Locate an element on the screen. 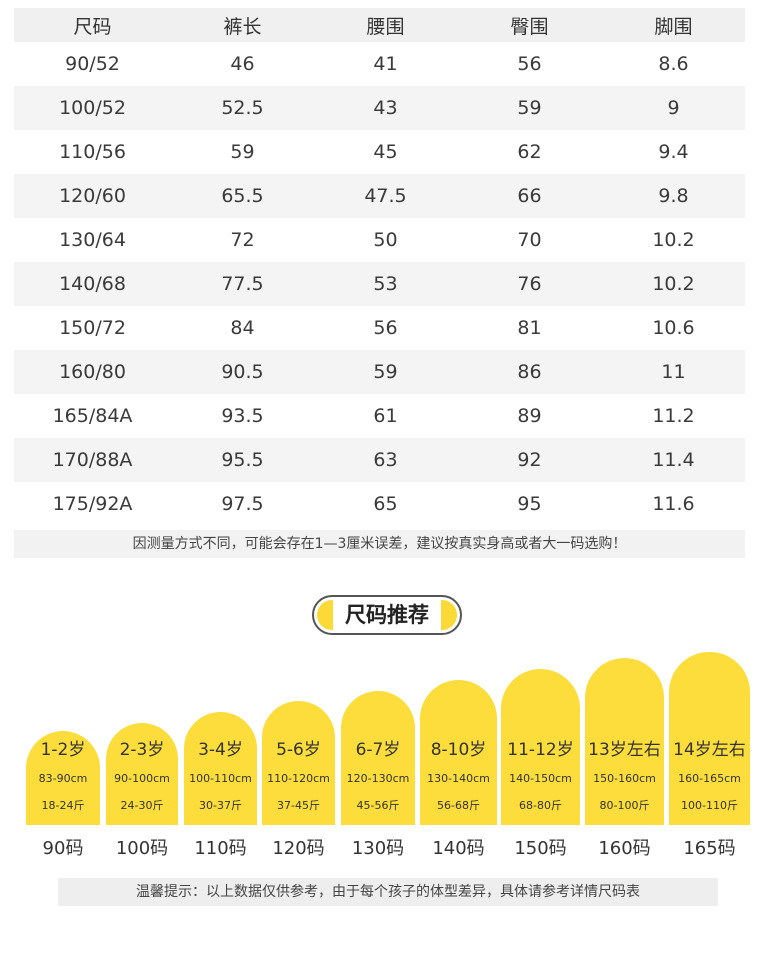 Image resolution: width=760 pixels, height=956 pixels. table-cell: 140/68 is located at coordinates (92, 284).